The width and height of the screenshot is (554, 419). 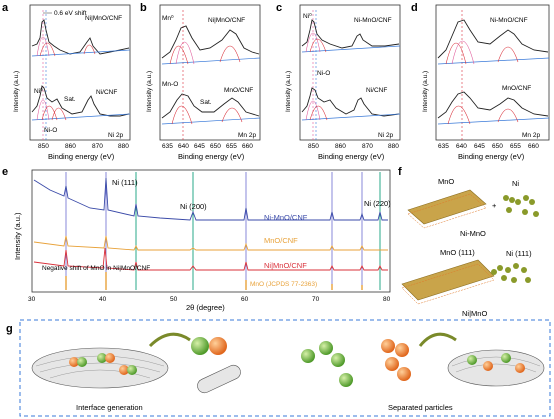 What do you see at coordinates (5, 172) in the screenshot?
I see `panel-e-label: e` at bounding box center [5, 172].